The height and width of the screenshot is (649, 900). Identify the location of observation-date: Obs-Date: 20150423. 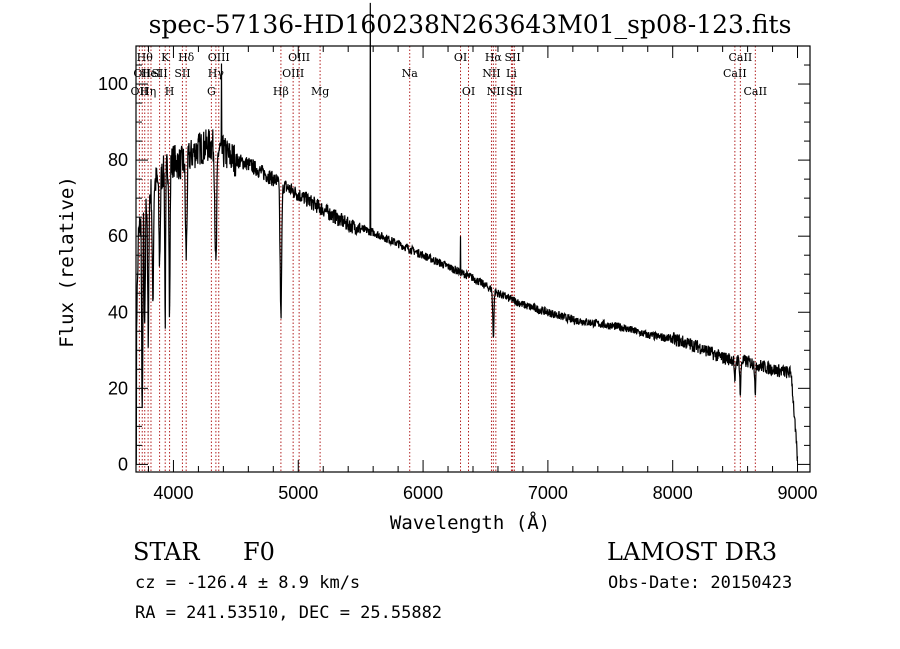
(700, 583).